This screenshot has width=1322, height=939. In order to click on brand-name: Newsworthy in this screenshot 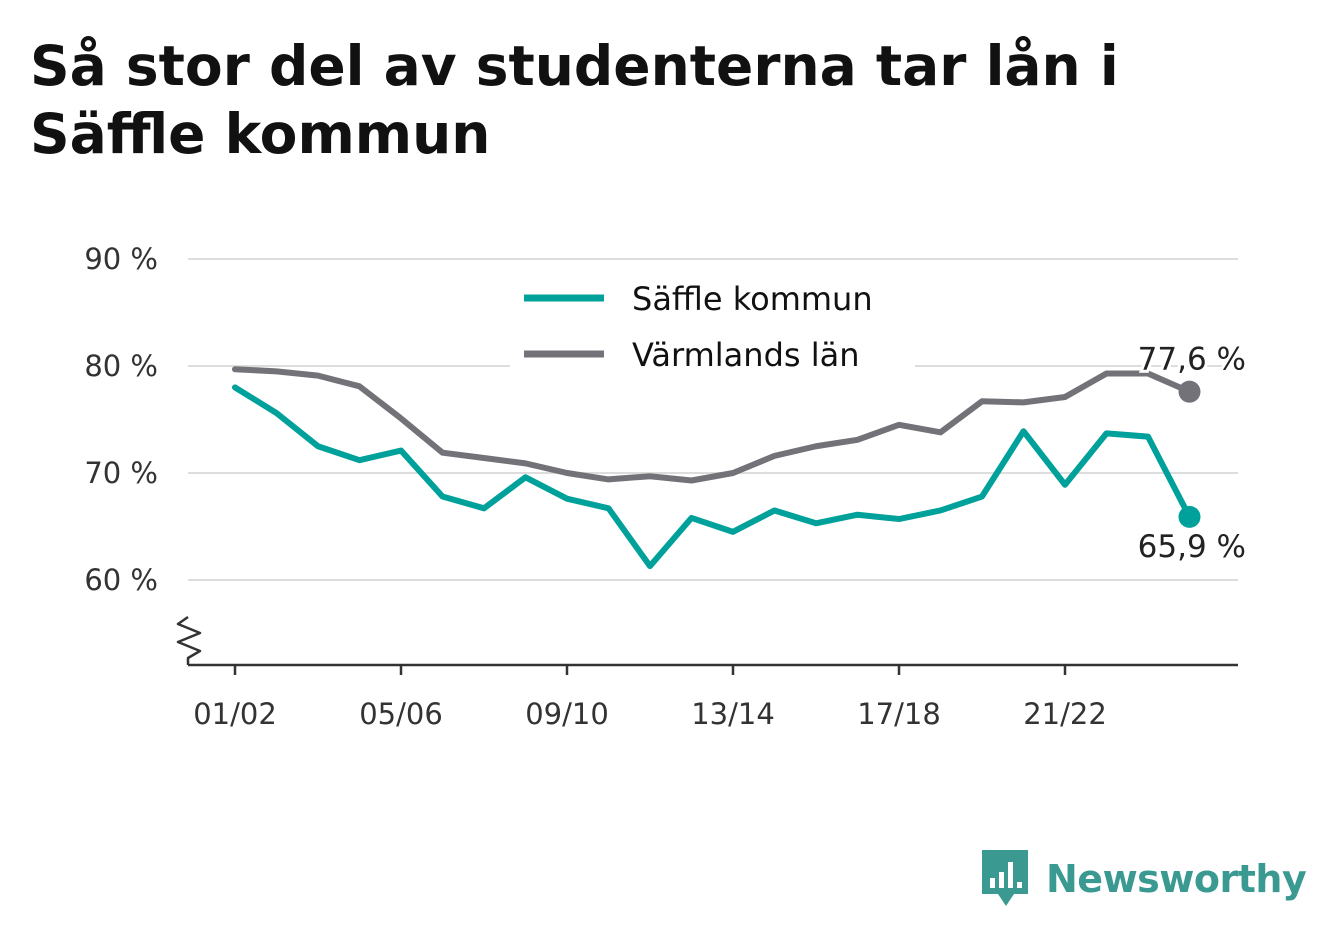, I will do `click(1176, 879)`.